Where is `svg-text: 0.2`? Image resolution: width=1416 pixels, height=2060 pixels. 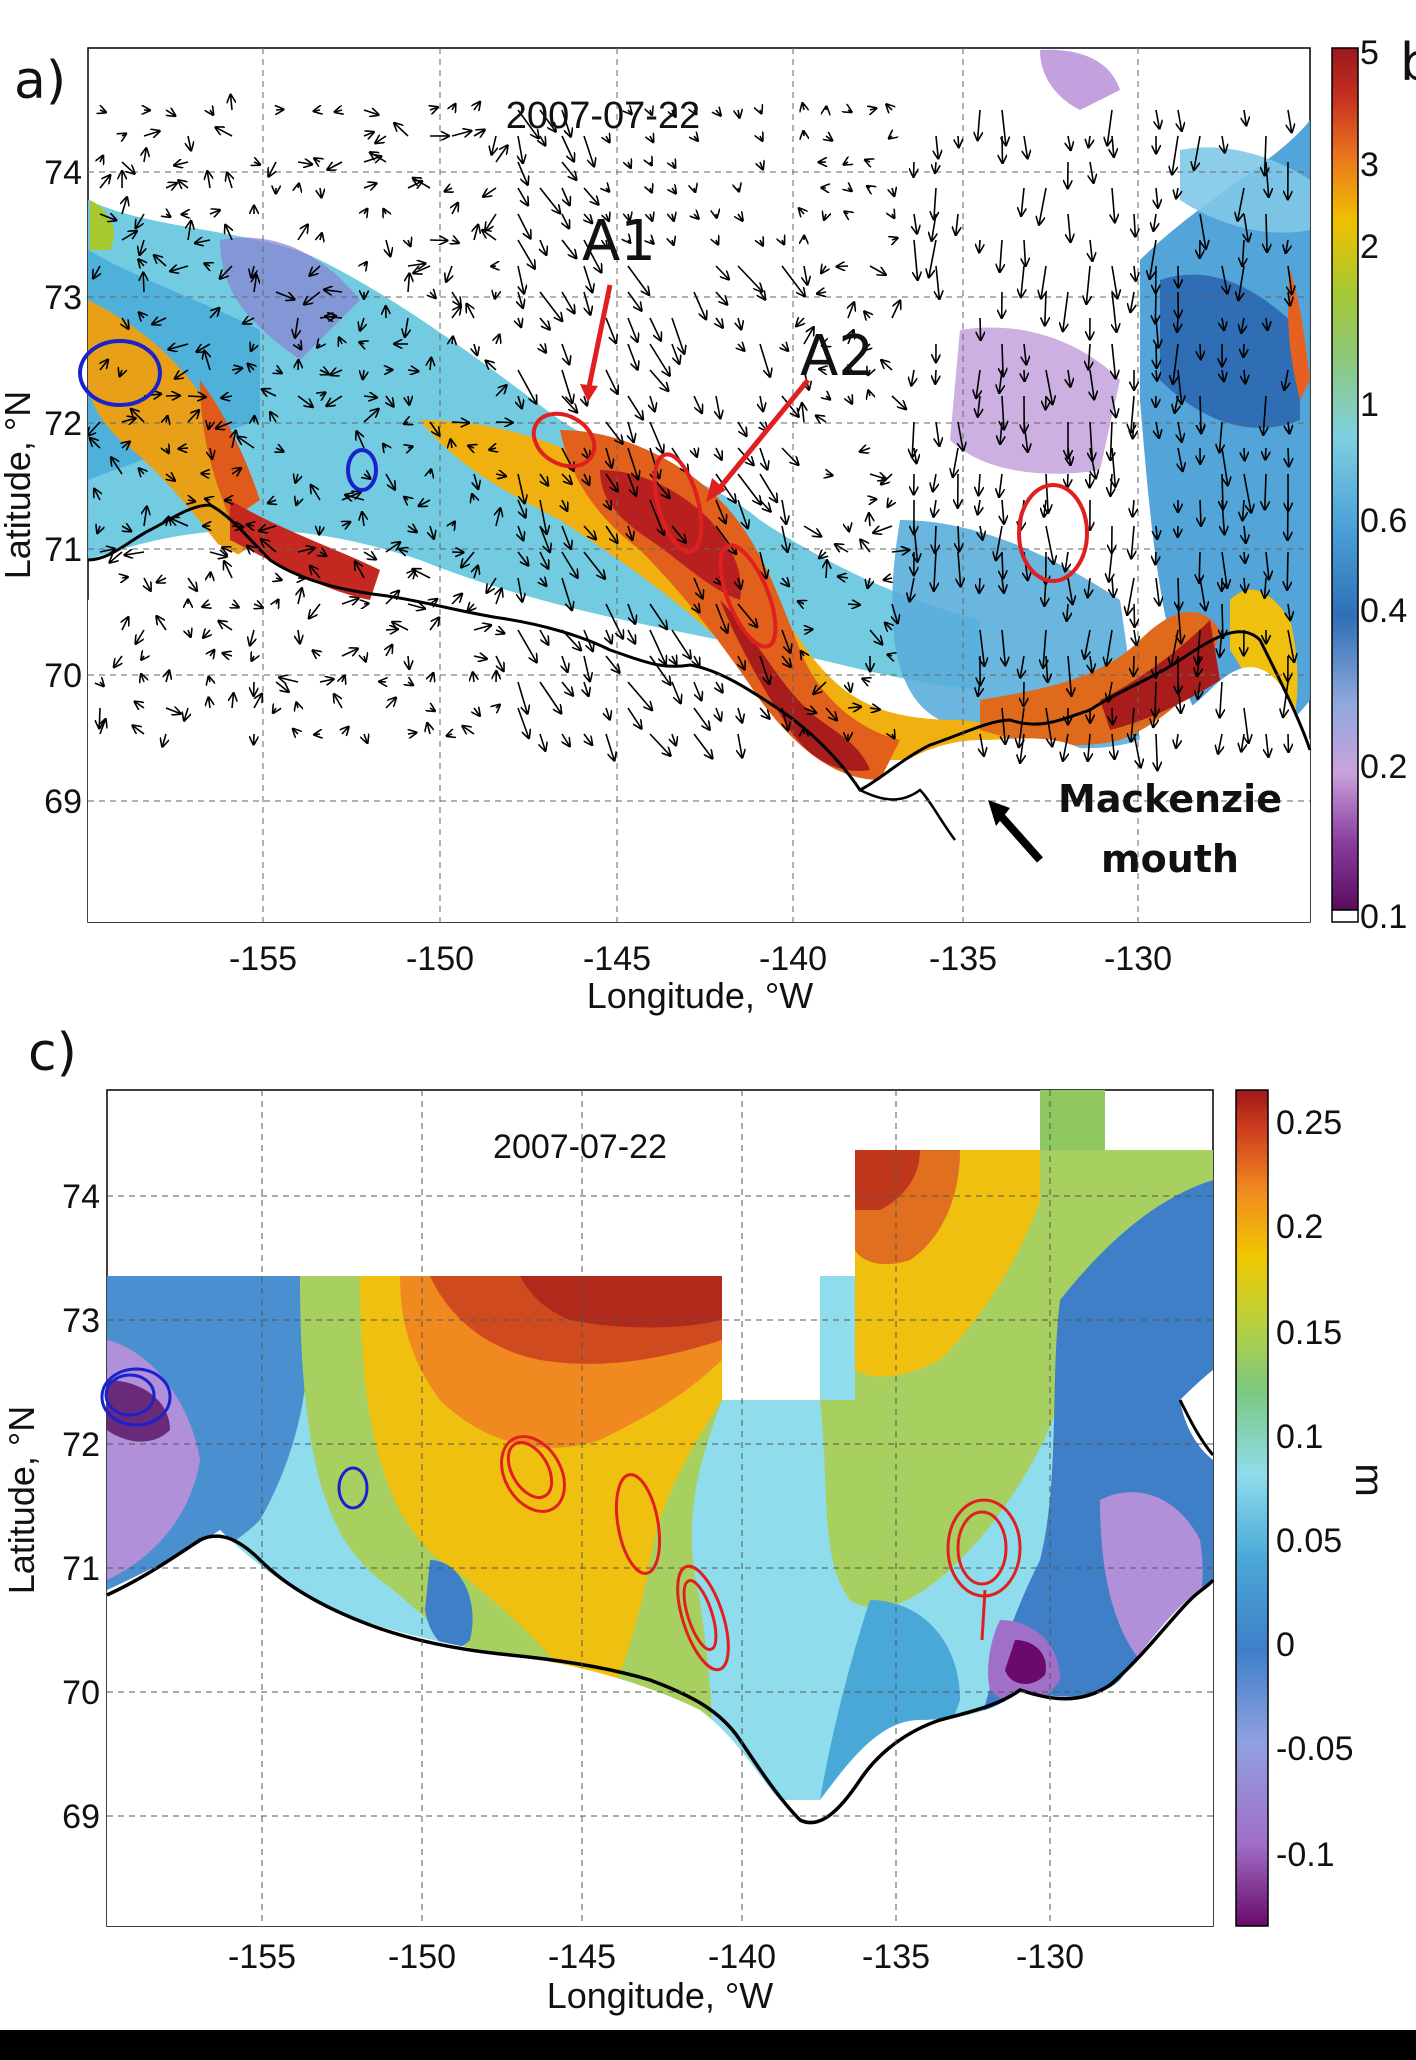 svg-text: 0.2 is located at coordinates (1299, 1227).